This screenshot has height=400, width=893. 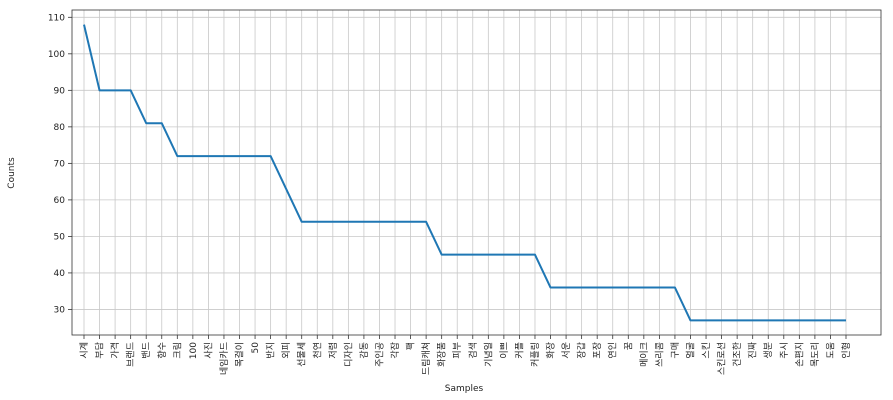 I want to click on x-tick-label: 크림, so click(x=177, y=350).